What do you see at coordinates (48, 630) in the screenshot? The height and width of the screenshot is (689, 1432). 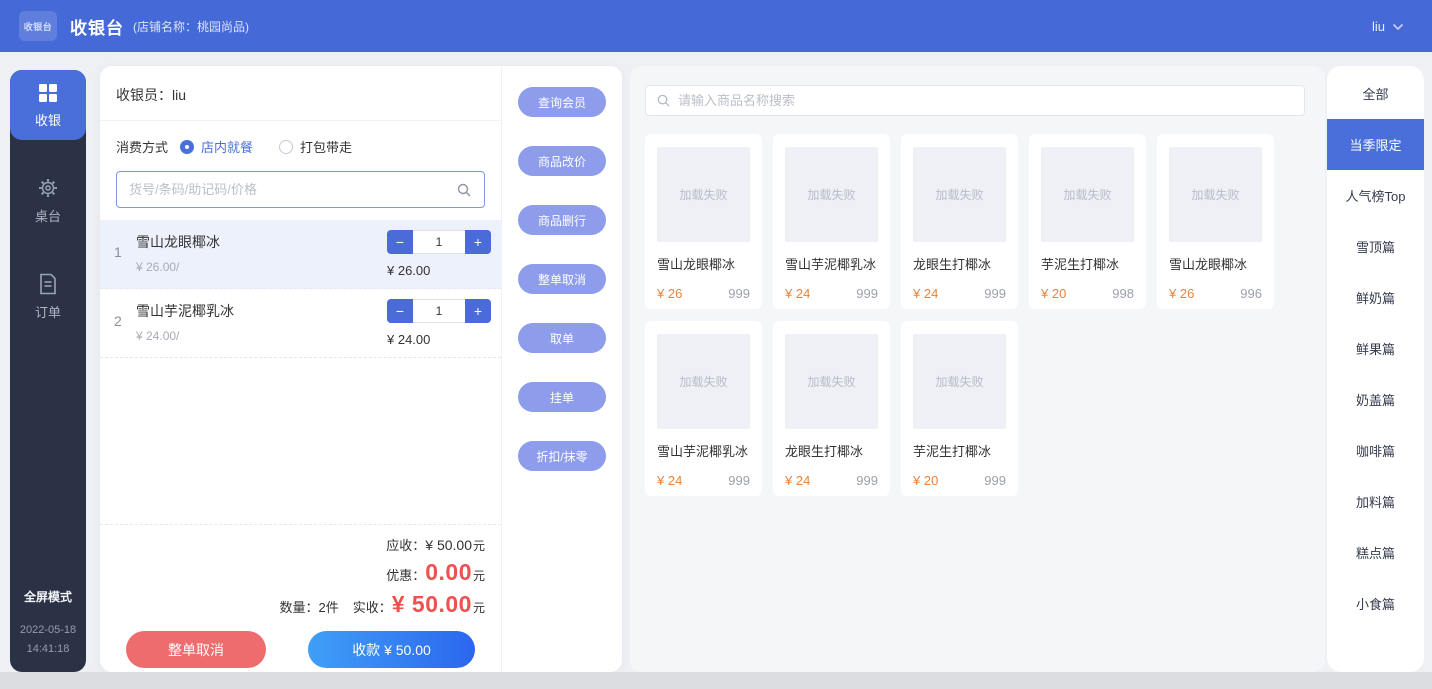 I see `nav-bottom: 全屏模式 2022-05-18 14:41:18` at bounding box center [48, 630].